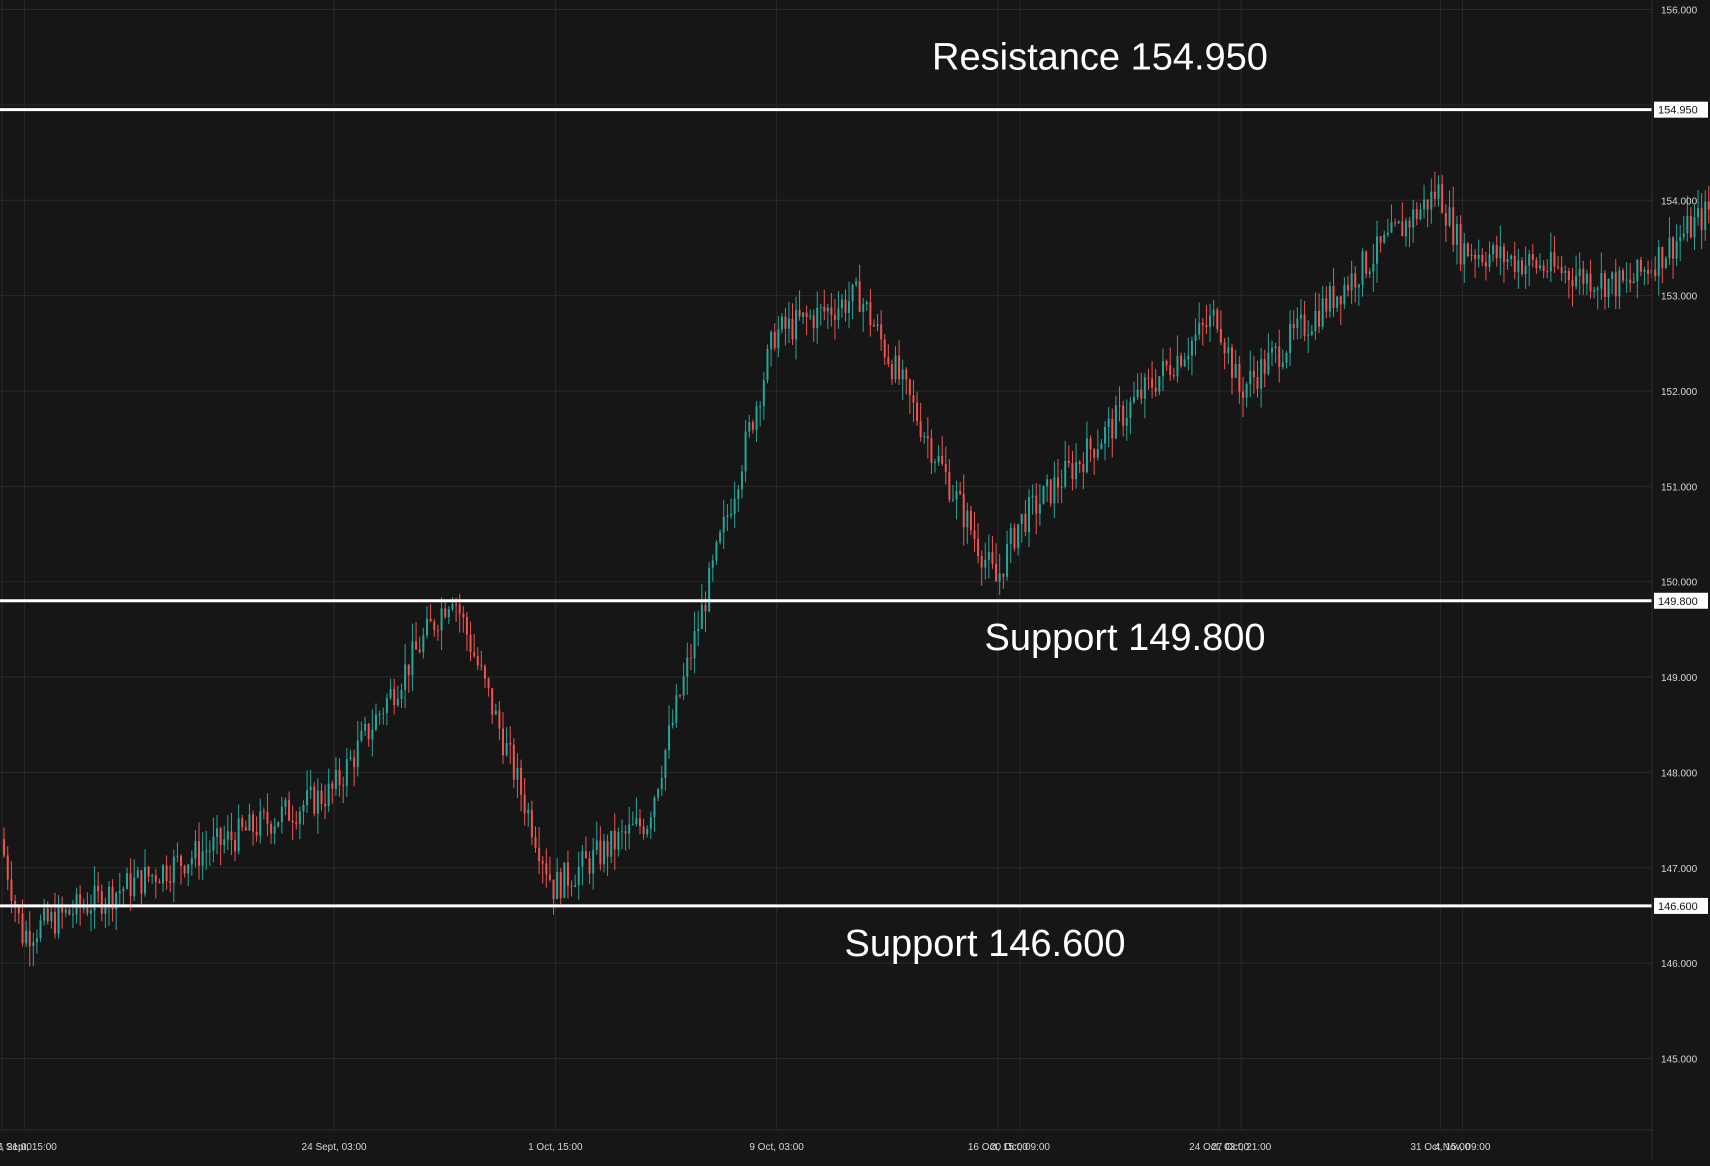 The height and width of the screenshot is (1166, 1710). I want to click on level-label: Support 149.800, so click(1124, 638).